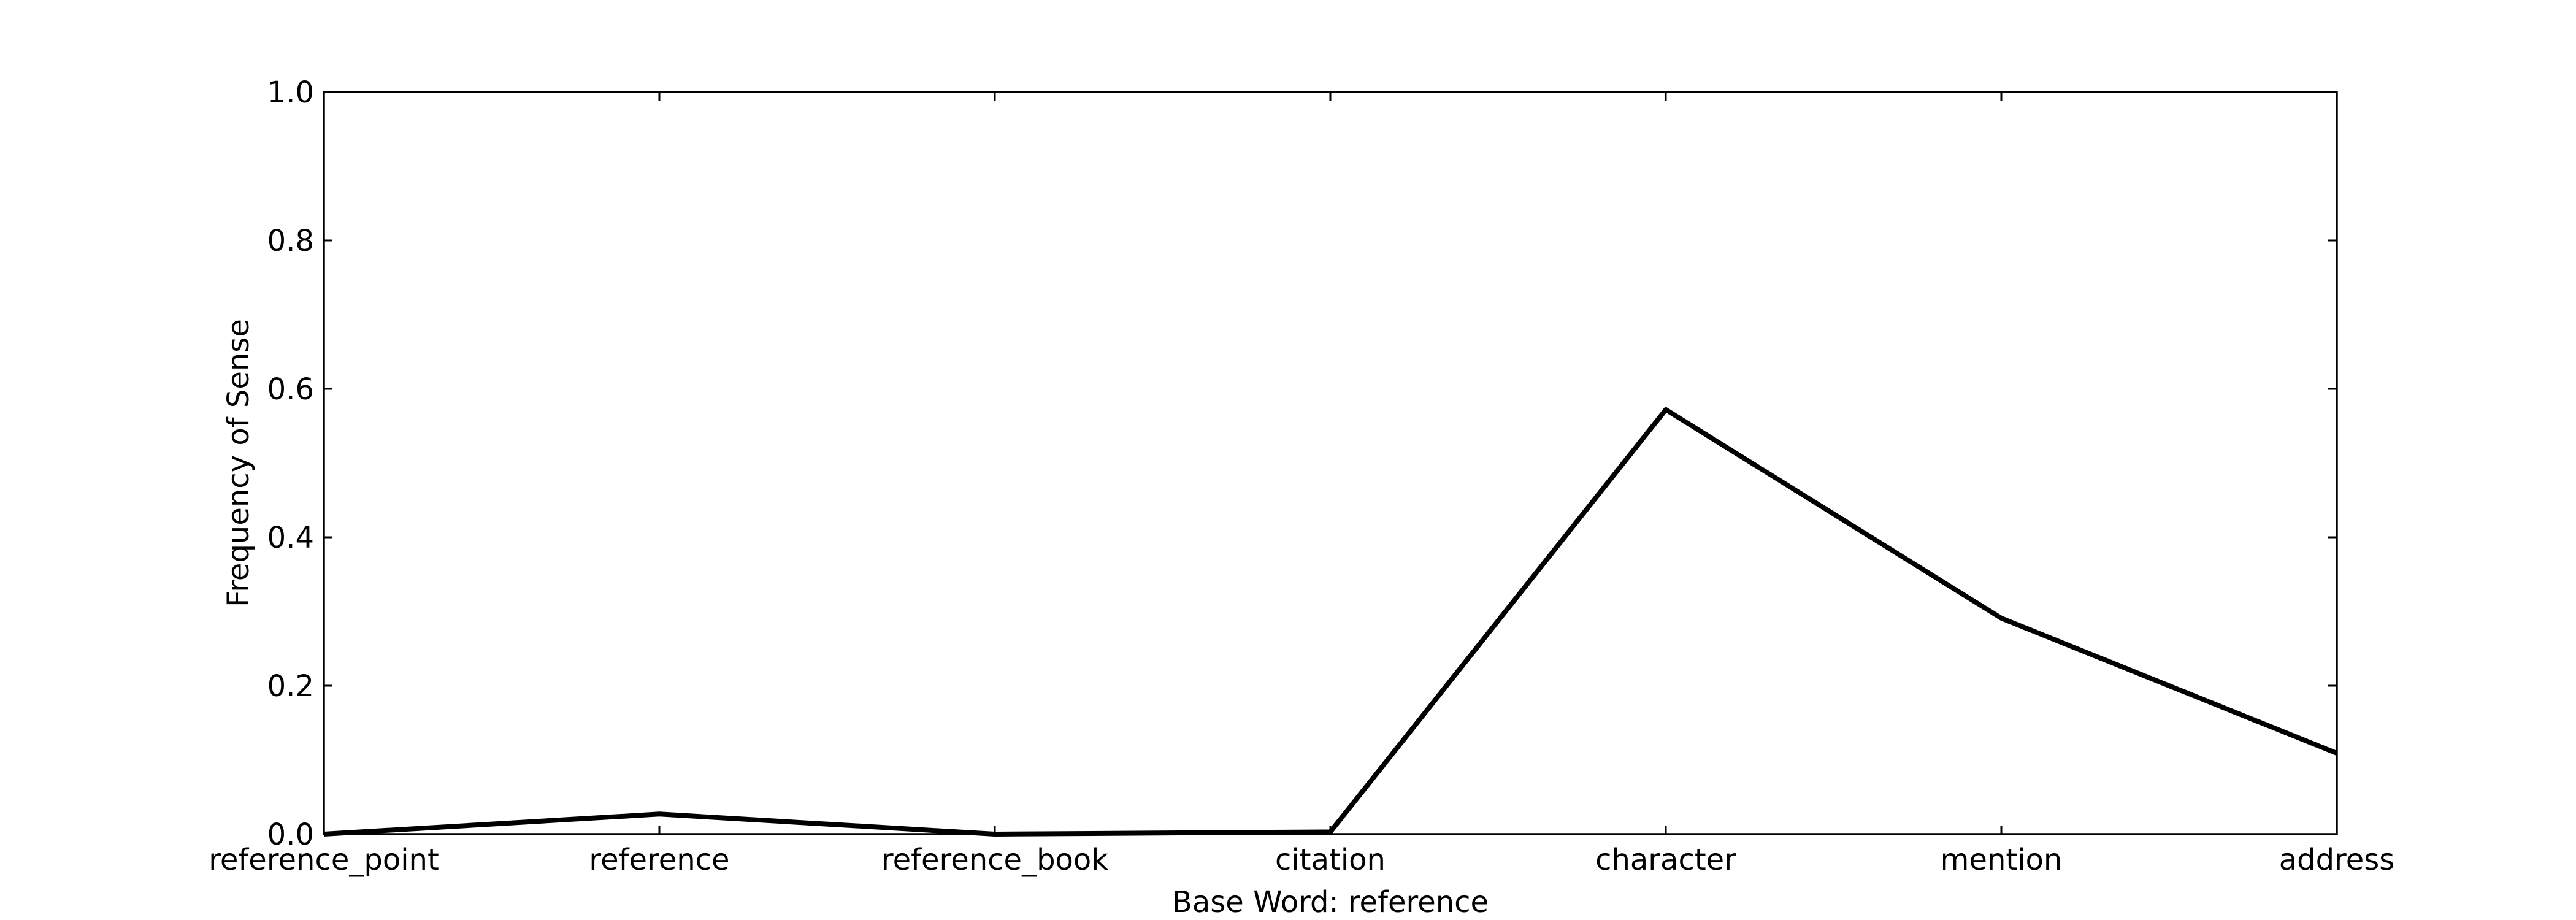 The image size is (2576, 920). Describe the element at coordinates (290, 686) in the screenshot. I see `y-tick-label: 0.2` at that location.